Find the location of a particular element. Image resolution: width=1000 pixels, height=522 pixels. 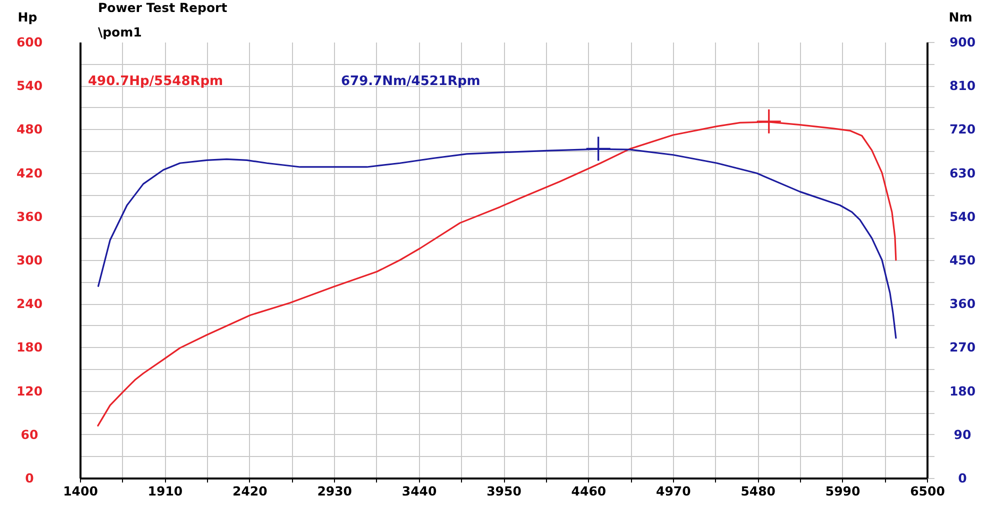

y-tick-label: 540 is located at coordinates (29, 86).